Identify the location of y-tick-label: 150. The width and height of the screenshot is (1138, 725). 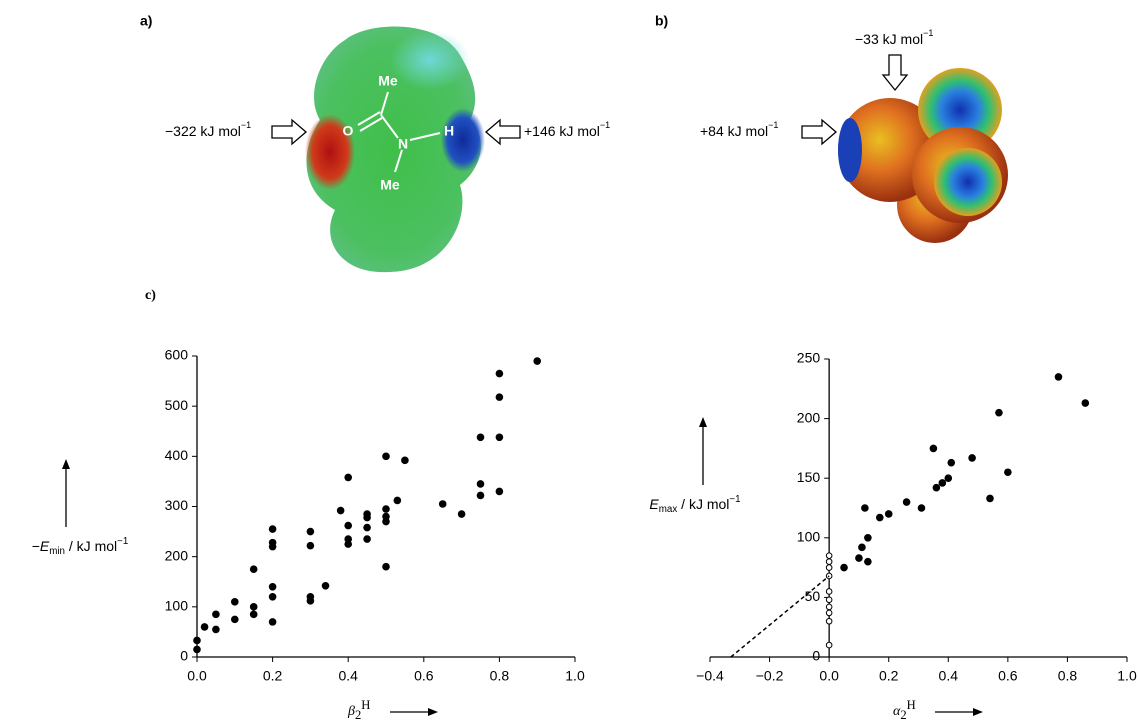
(809, 477).